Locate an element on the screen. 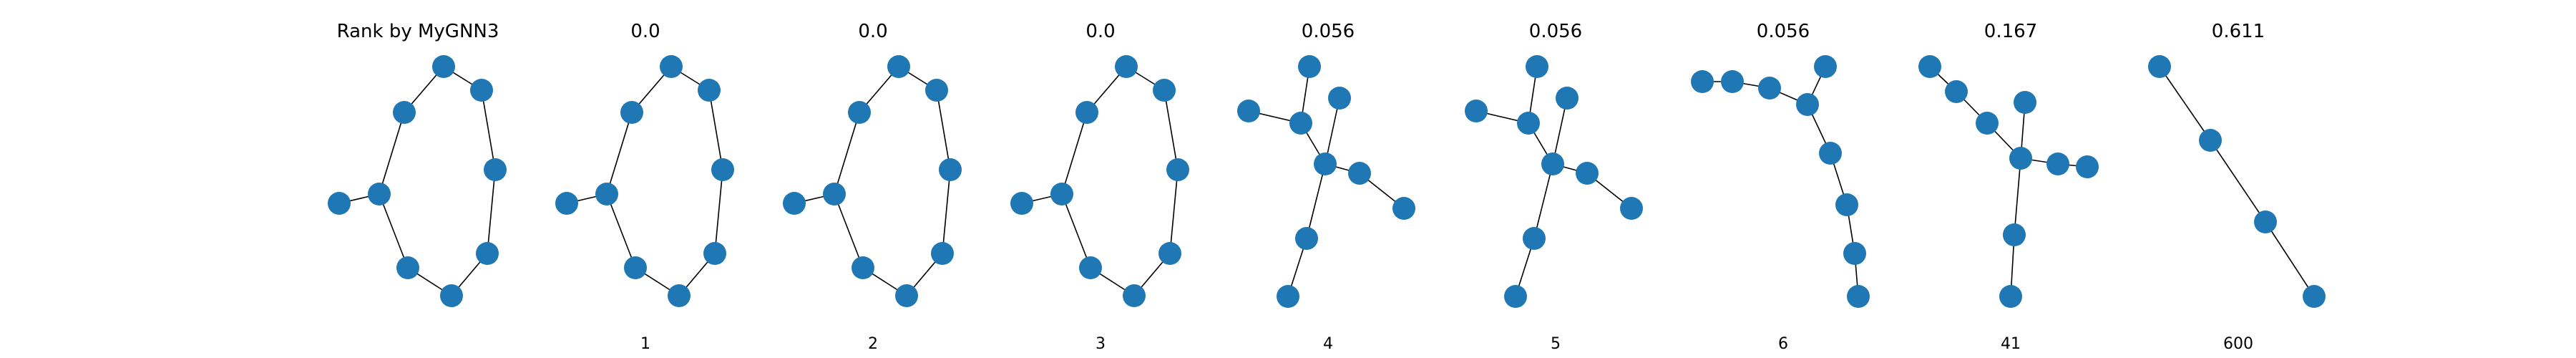 The width and height of the screenshot is (2576, 358). graph-panel-rank-3: 0.0 3 is located at coordinates (1099, 187).